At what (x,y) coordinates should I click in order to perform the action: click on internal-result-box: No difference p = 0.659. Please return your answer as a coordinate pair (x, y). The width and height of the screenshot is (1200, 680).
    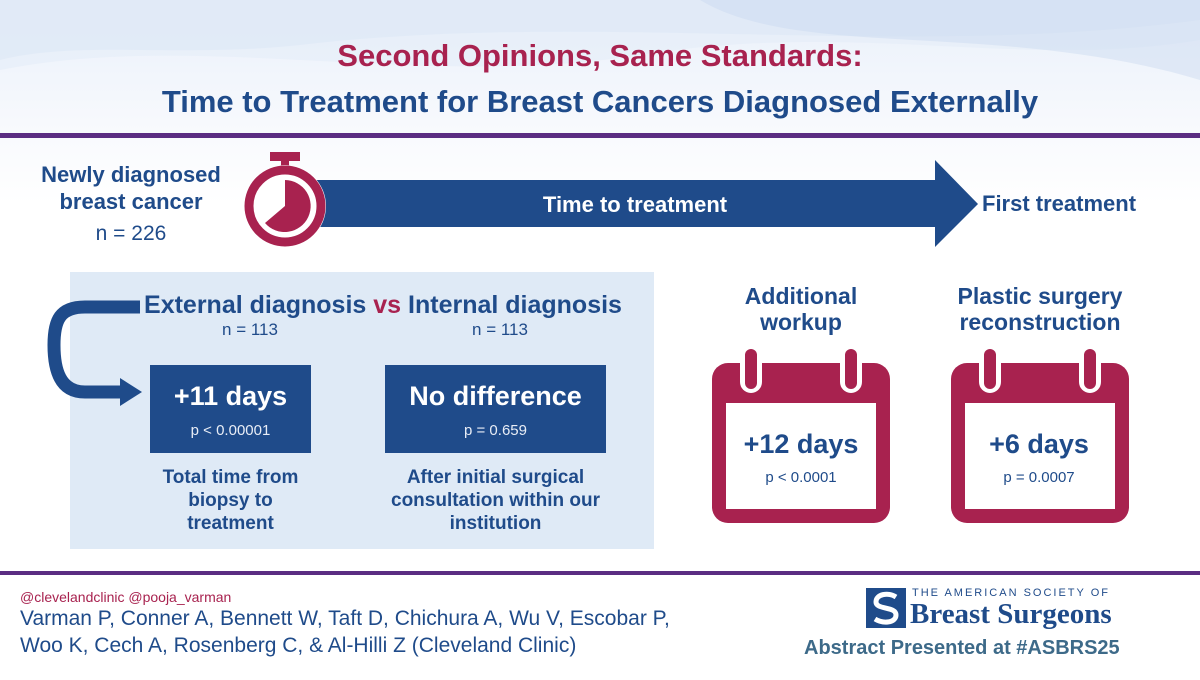
    Looking at the image, I should click on (495, 409).